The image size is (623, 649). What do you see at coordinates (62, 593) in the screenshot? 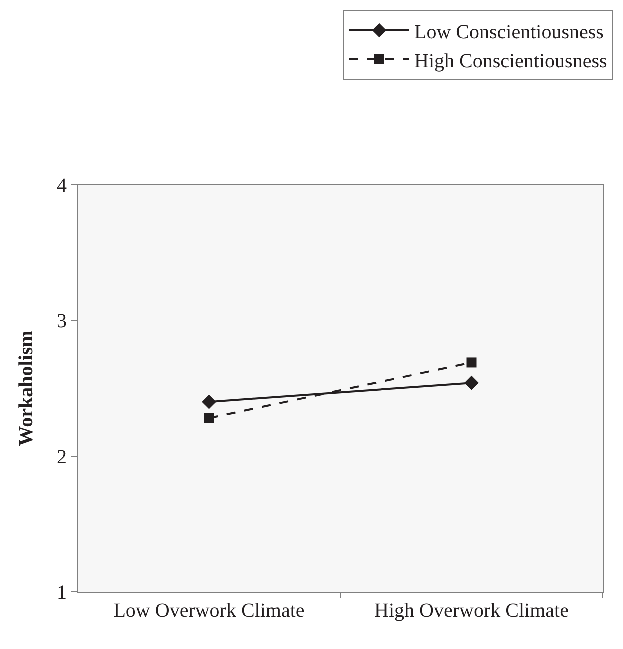
I see `y-tick-label: 1` at bounding box center [62, 593].